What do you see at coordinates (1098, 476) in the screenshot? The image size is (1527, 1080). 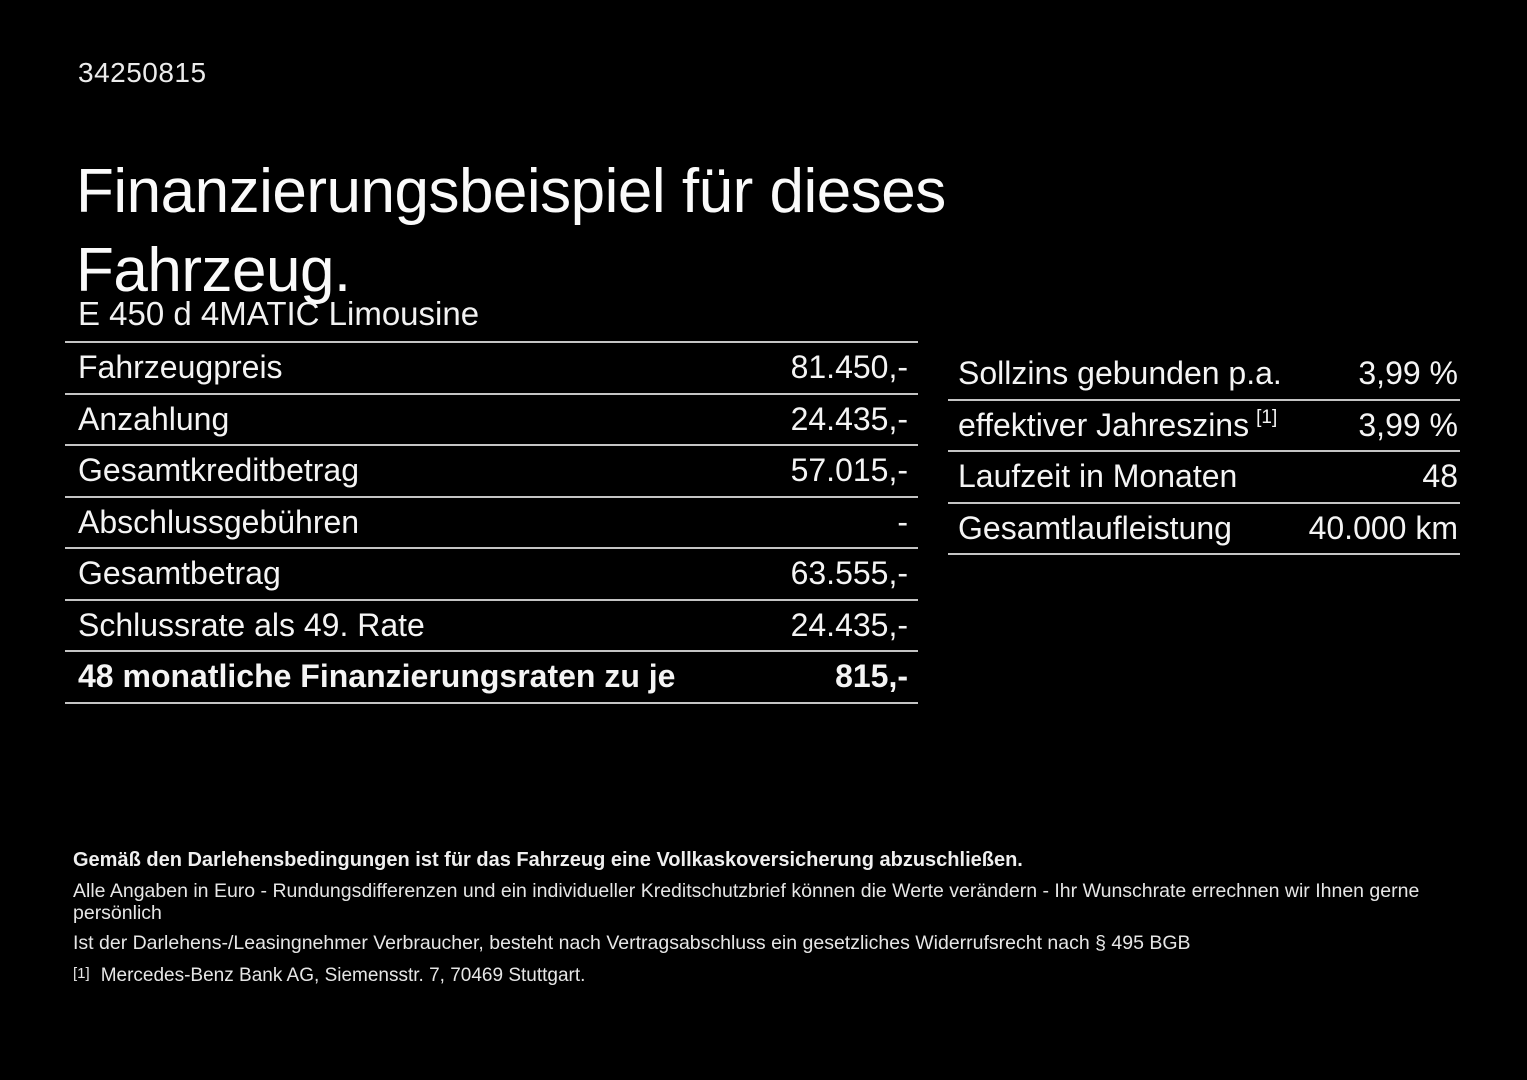 I see `row-label: Laufzeit in Monaten` at bounding box center [1098, 476].